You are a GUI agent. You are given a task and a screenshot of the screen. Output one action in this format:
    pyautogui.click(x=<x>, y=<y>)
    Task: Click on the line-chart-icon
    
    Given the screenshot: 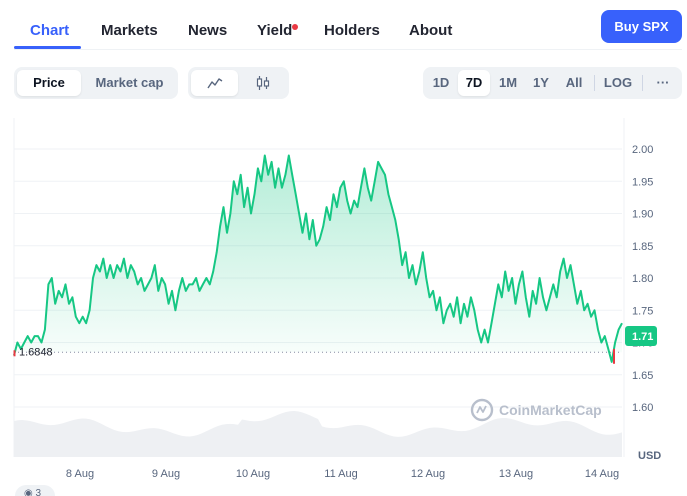 What is the action you would take?
    pyautogui.click(x=214, y=83)
    